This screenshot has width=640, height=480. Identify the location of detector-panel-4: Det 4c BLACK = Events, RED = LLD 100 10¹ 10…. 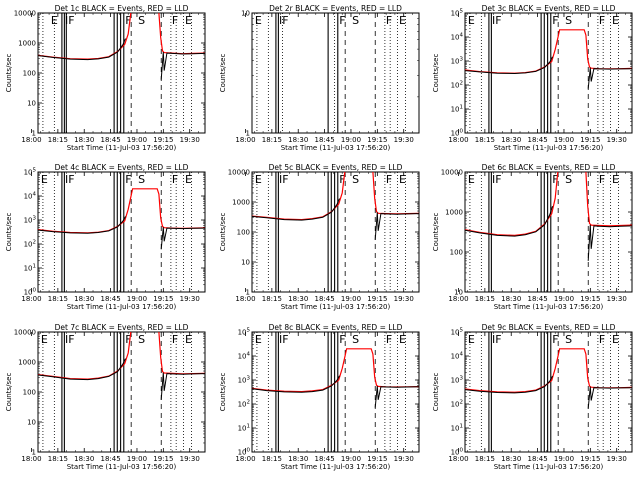
(105, 237).